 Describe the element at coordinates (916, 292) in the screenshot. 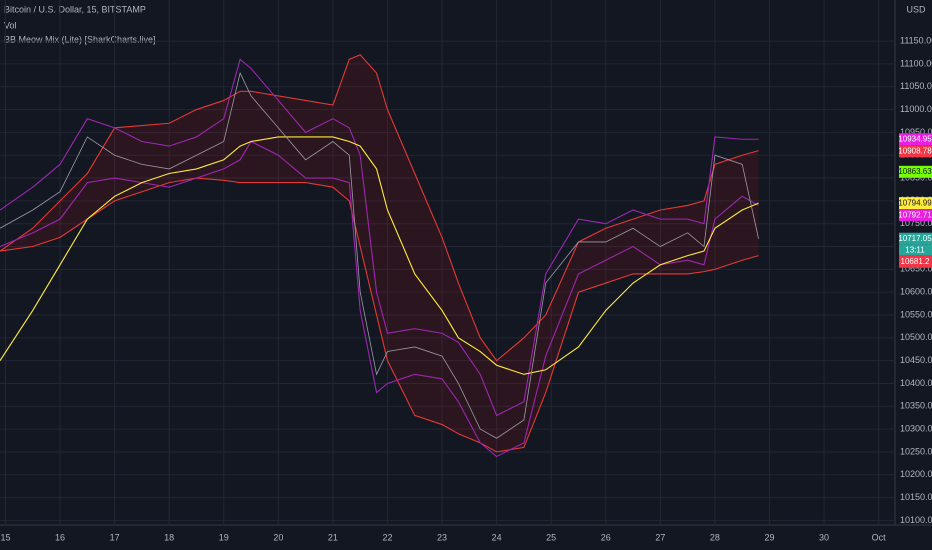

I see `y-tick-label: 10600.00` at that location.